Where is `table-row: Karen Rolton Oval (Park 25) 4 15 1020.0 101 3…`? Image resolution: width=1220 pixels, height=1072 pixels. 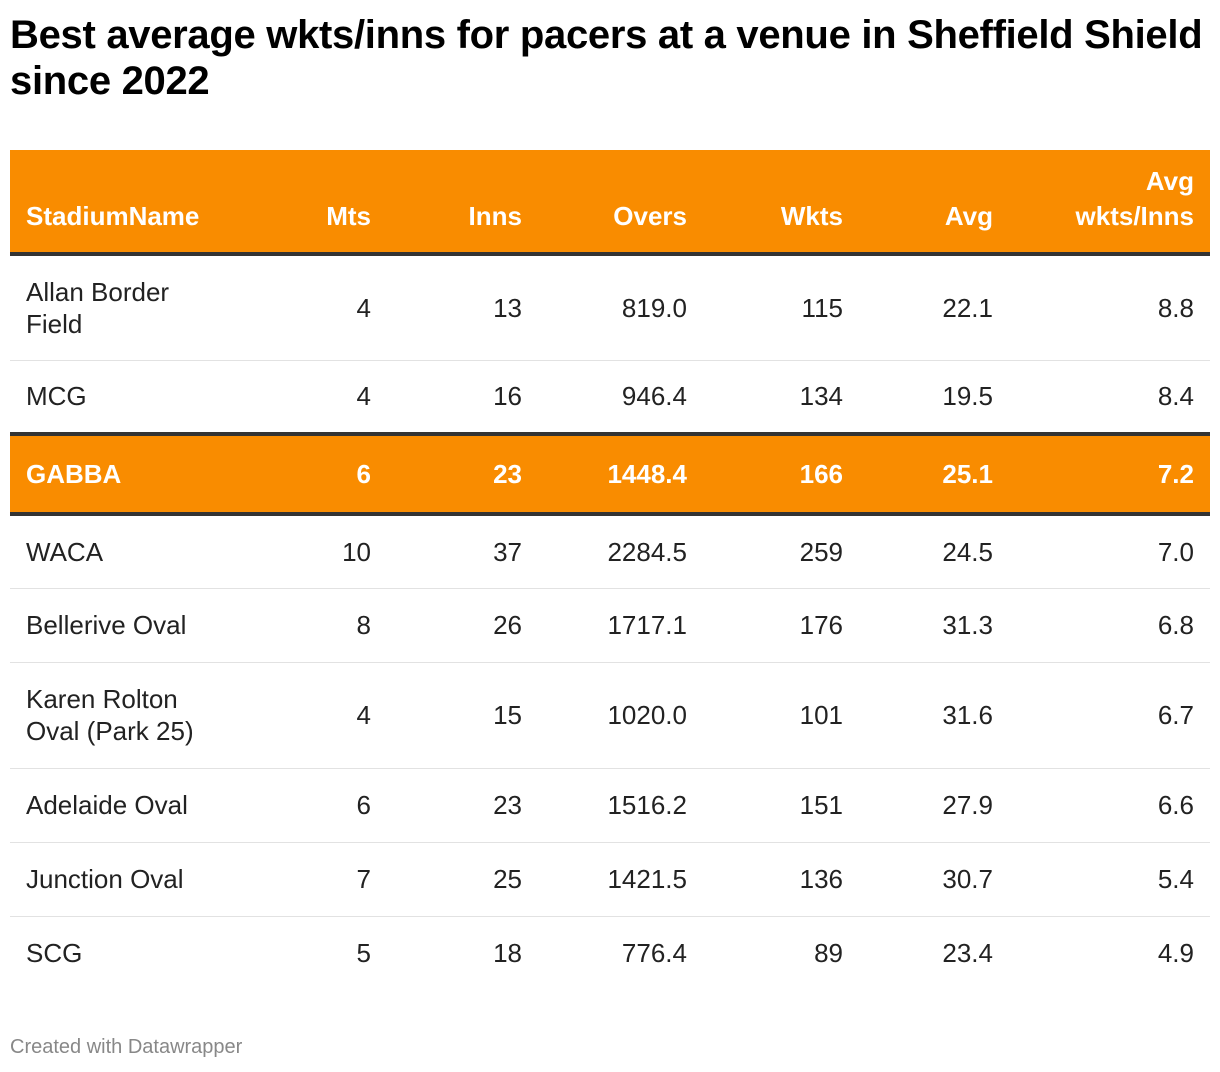 table-row: Karen Rolton Oval (Park 25) 4 15 1020.0 101 3… is located at coordinates (610, 715).